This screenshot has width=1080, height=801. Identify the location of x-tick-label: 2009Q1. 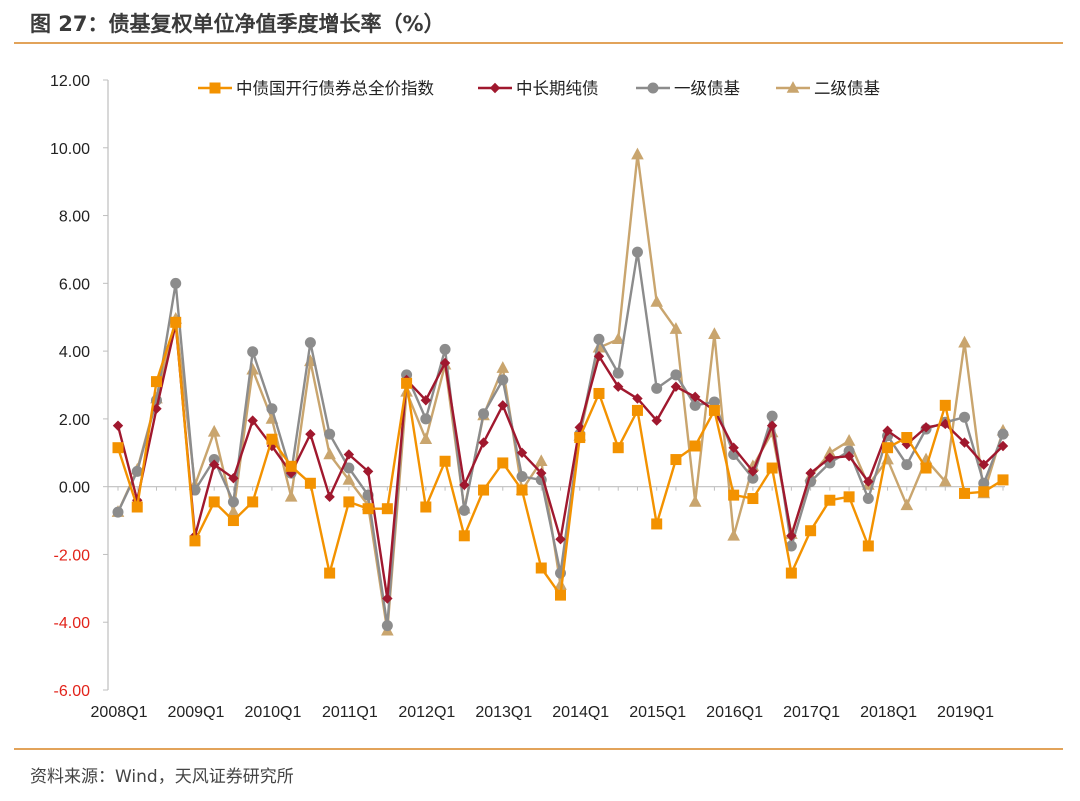
(195, 712).